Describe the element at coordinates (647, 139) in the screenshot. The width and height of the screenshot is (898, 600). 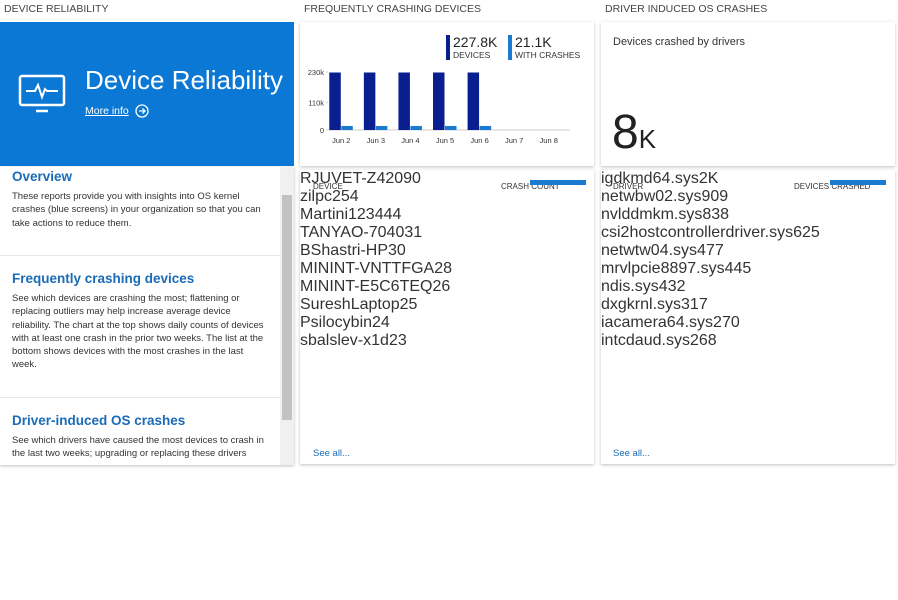
I see `big-number-unit: K` at that location.